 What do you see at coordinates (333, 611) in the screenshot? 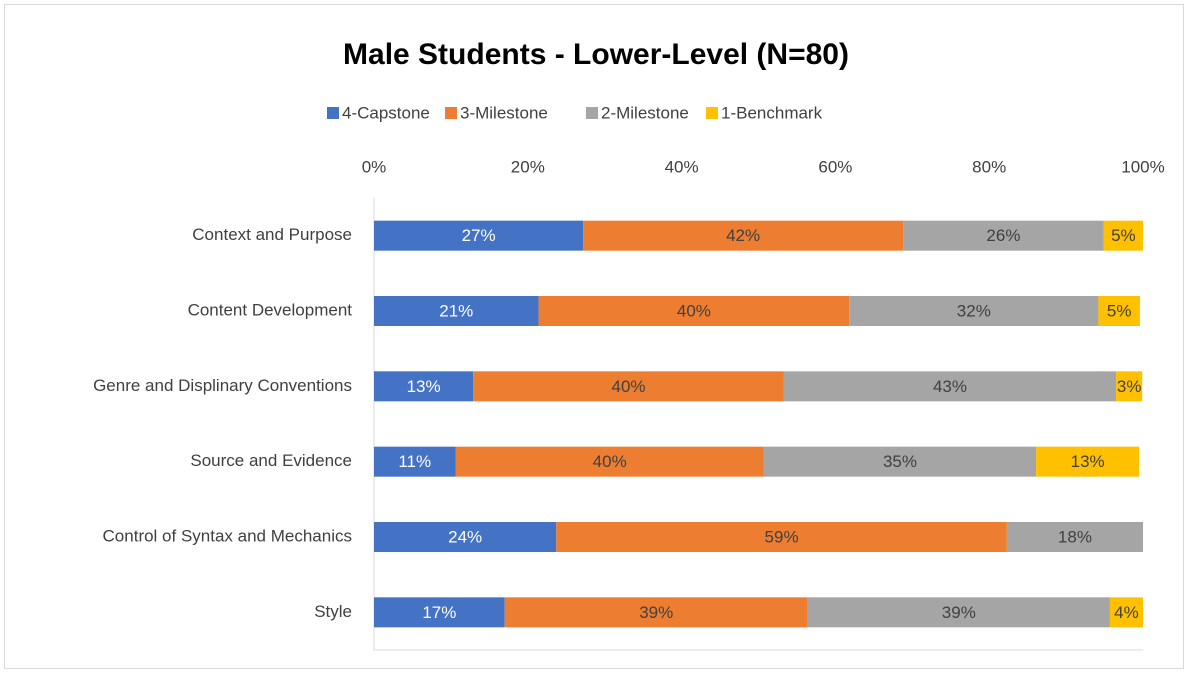
I see `y-tick-label: Style` at bounding box center [333, 611].